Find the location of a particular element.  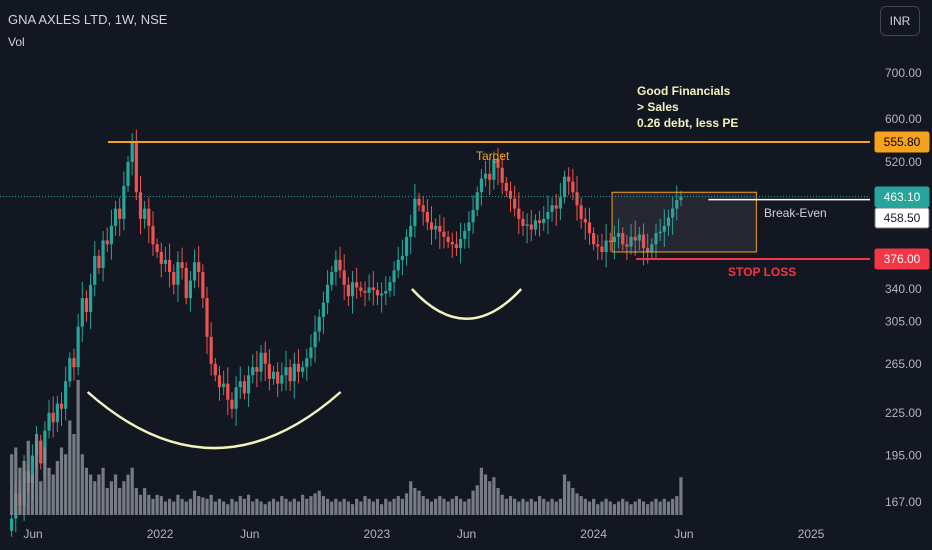

price-badge-break-even: 458.50 is located at coordinates (902, 218).